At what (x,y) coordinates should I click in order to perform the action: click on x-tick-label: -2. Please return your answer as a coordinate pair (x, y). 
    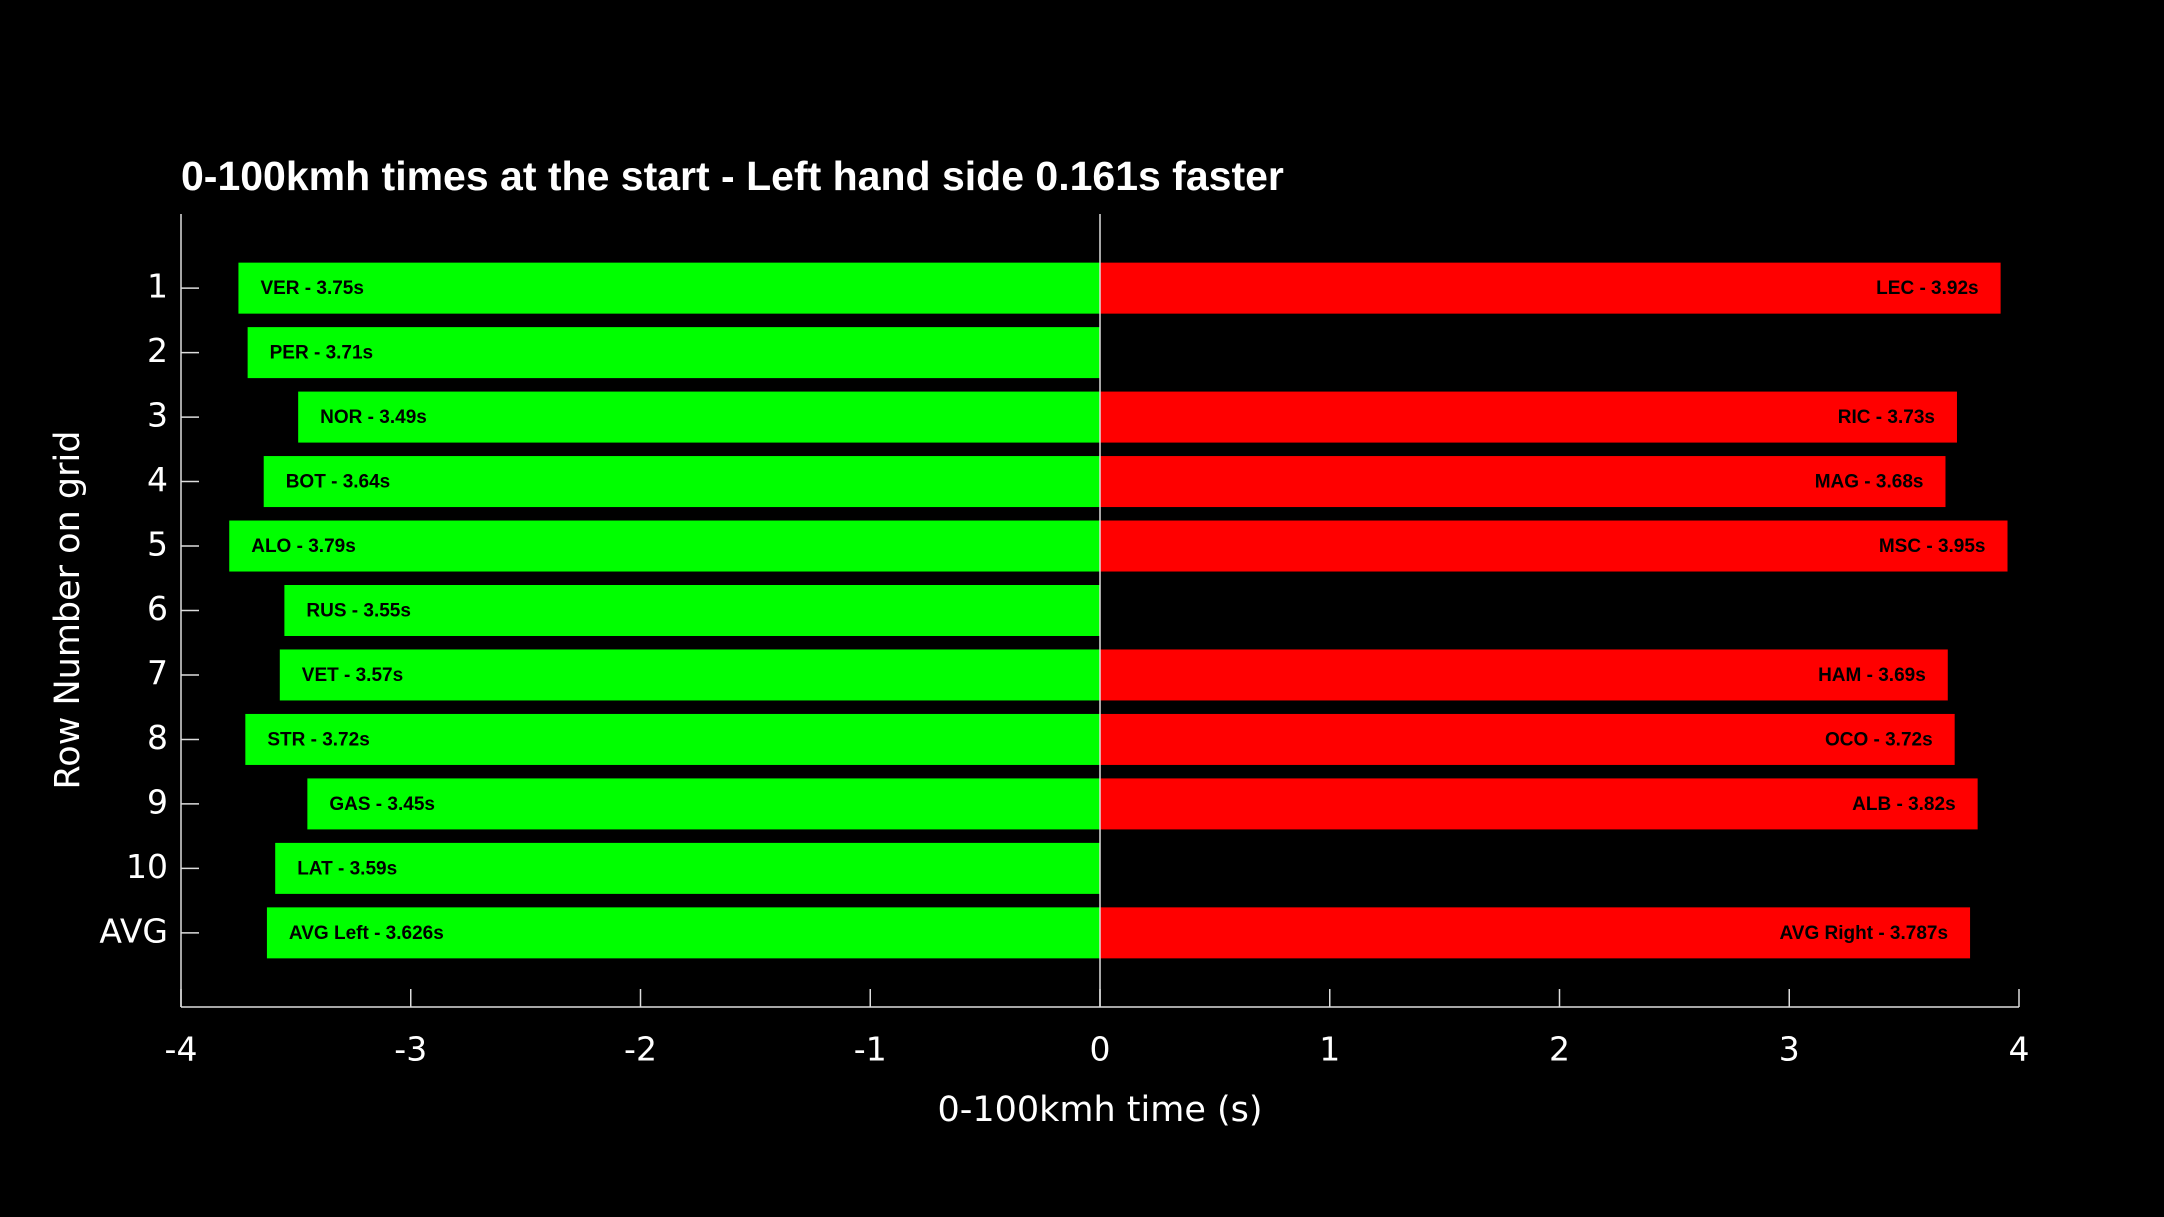
    Looking at the image, I should click on (640, 1049).